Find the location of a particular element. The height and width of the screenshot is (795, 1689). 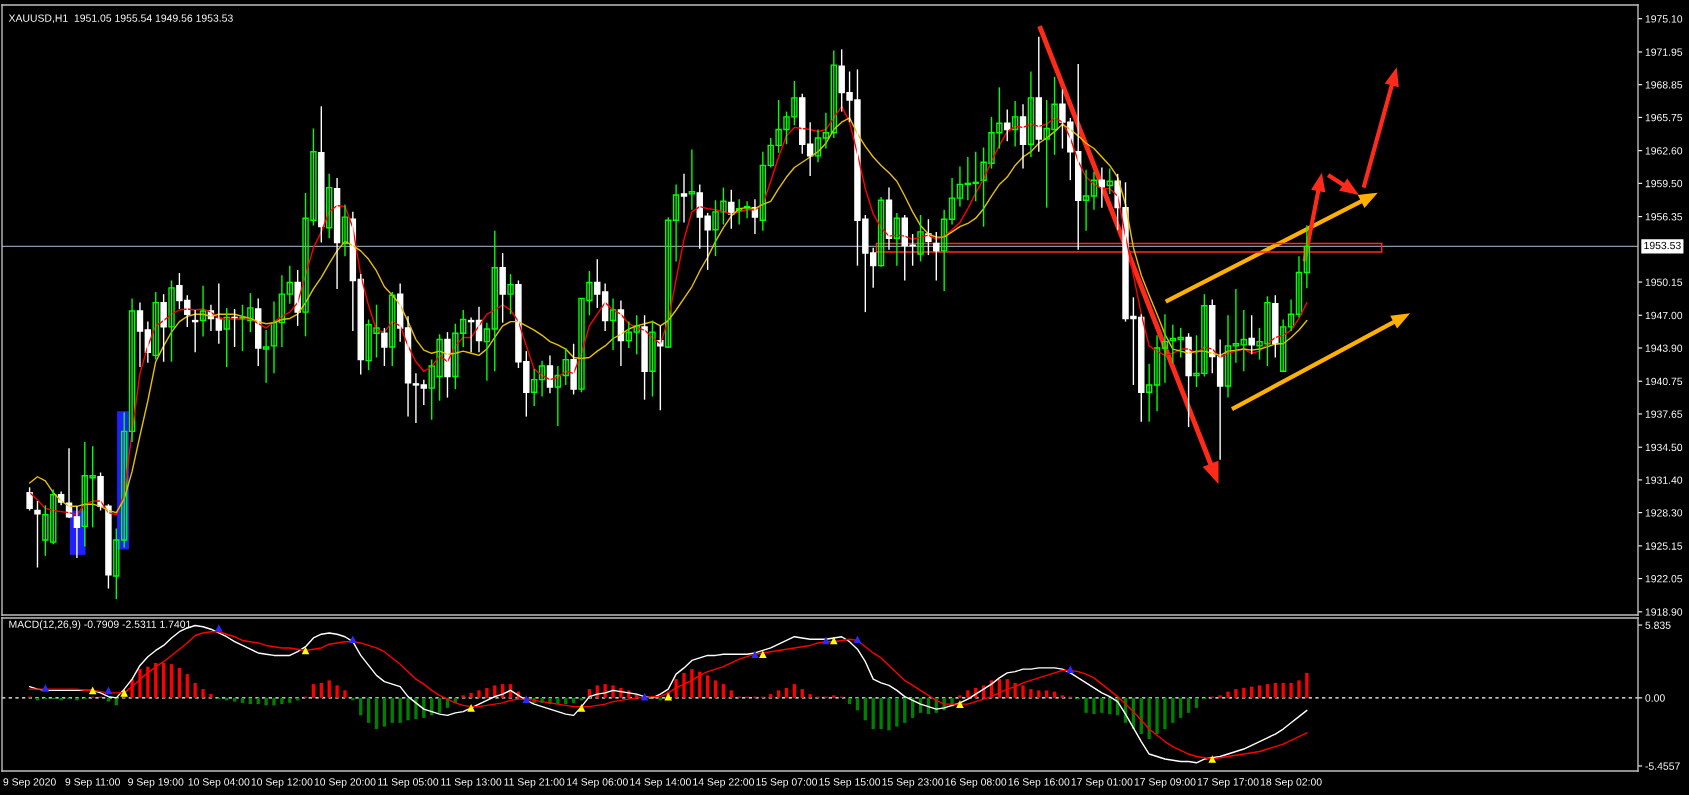

x-tick-label: 9 Sep 11:00 is located at coordinates (92, 783).